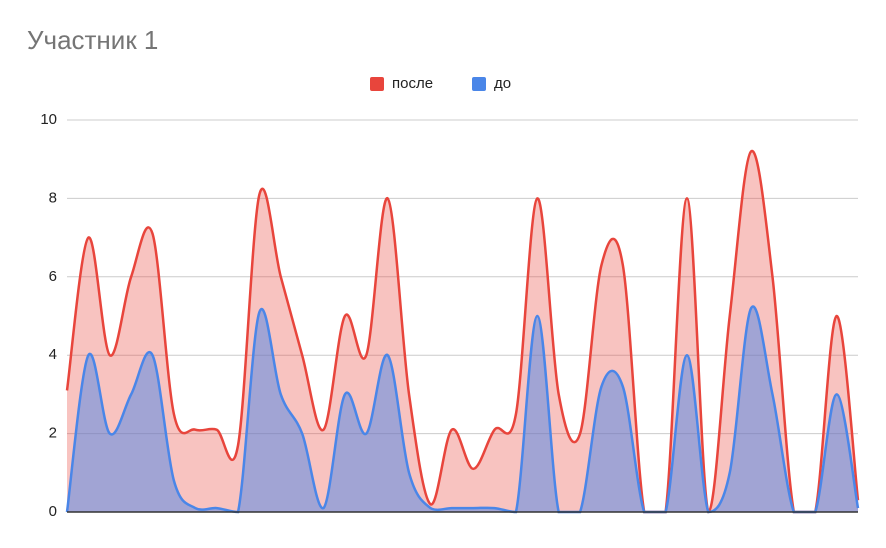  What do you see at coordinates (53, 433) in the screenshot?
I see `y-tick-label: 2` at bounding box center [53, 433].